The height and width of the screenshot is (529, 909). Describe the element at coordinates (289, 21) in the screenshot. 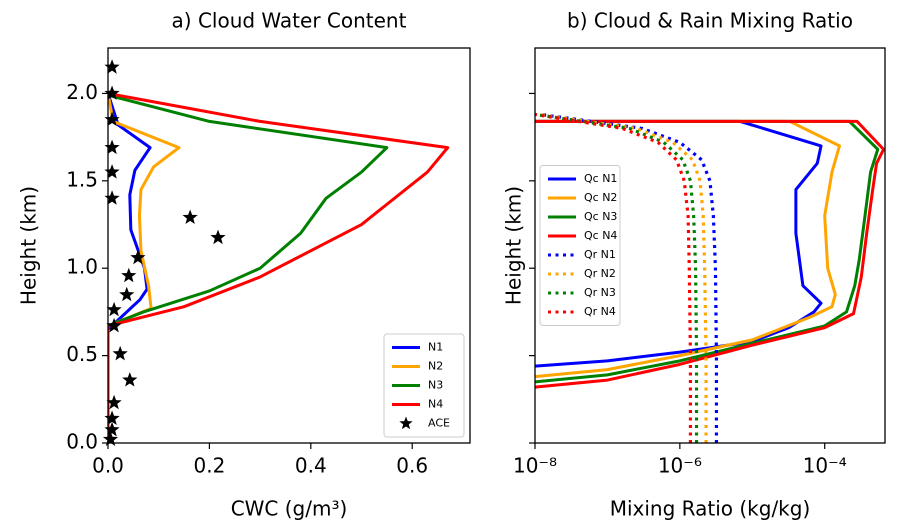

I see `chart-title: a) Cloud Water Content` at that location.